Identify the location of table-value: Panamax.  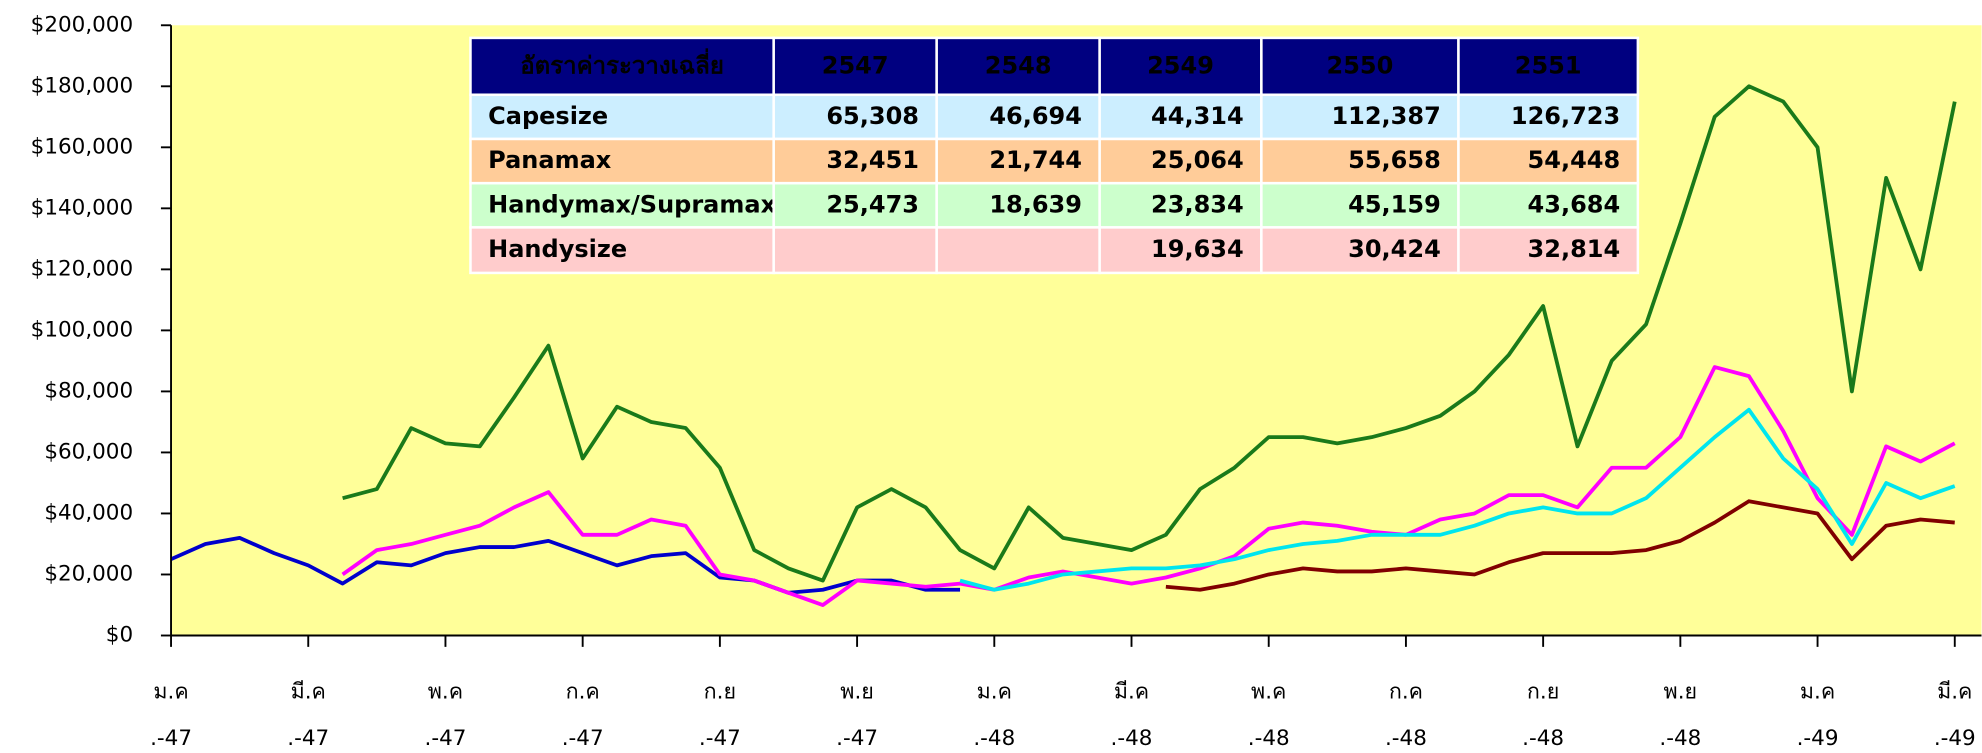
(550, 160).